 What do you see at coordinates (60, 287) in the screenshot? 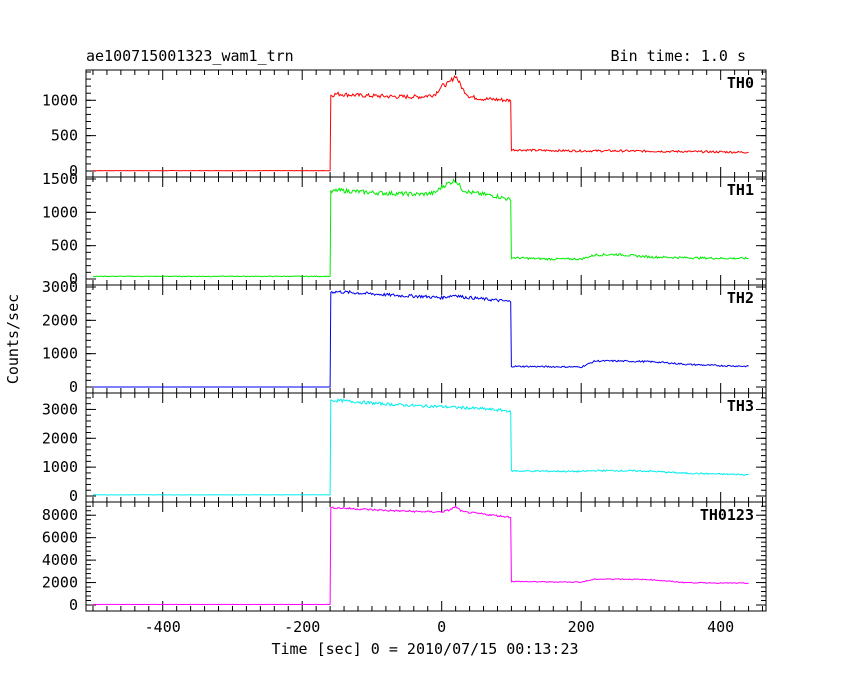
I see `y-tick-label-TH2-3: 3000` at bounding box center [60, 287].